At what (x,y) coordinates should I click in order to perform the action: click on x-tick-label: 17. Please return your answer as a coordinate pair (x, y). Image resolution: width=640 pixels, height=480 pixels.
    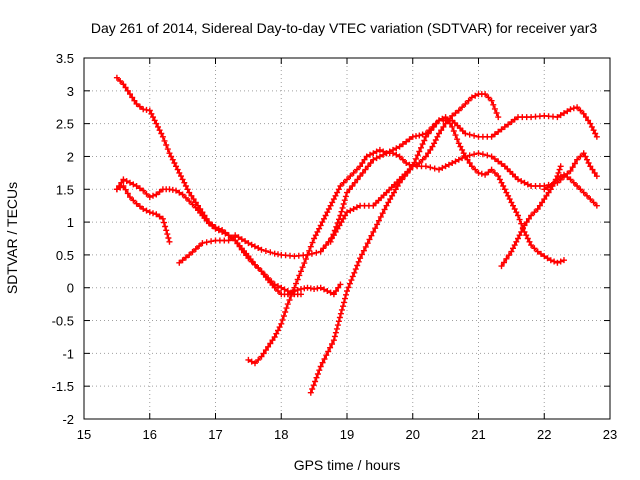
    Looking at the image, I should click on (215, 434).